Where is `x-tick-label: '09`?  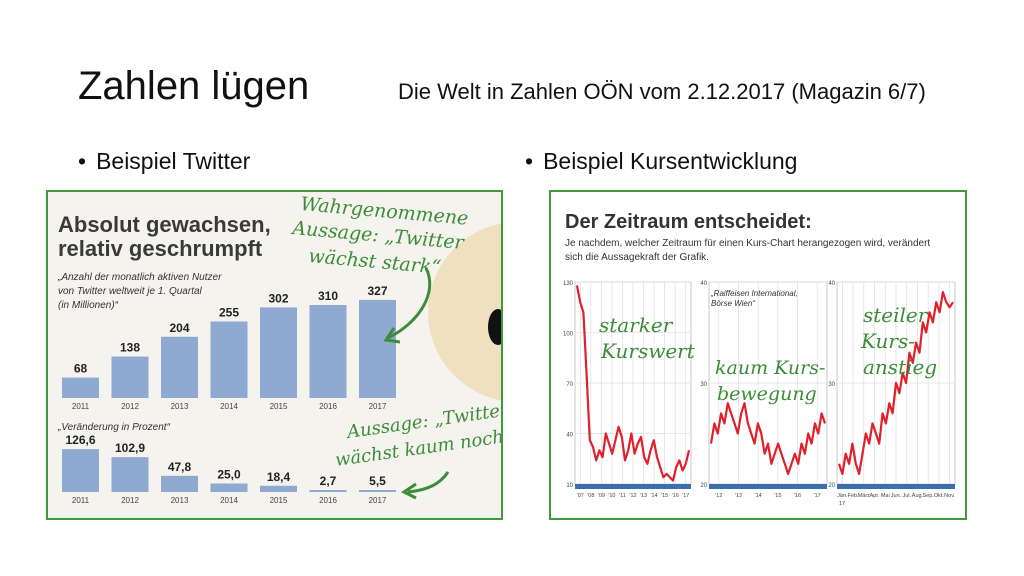 x-tick-label: '09 is located at coordinates (601, 496).